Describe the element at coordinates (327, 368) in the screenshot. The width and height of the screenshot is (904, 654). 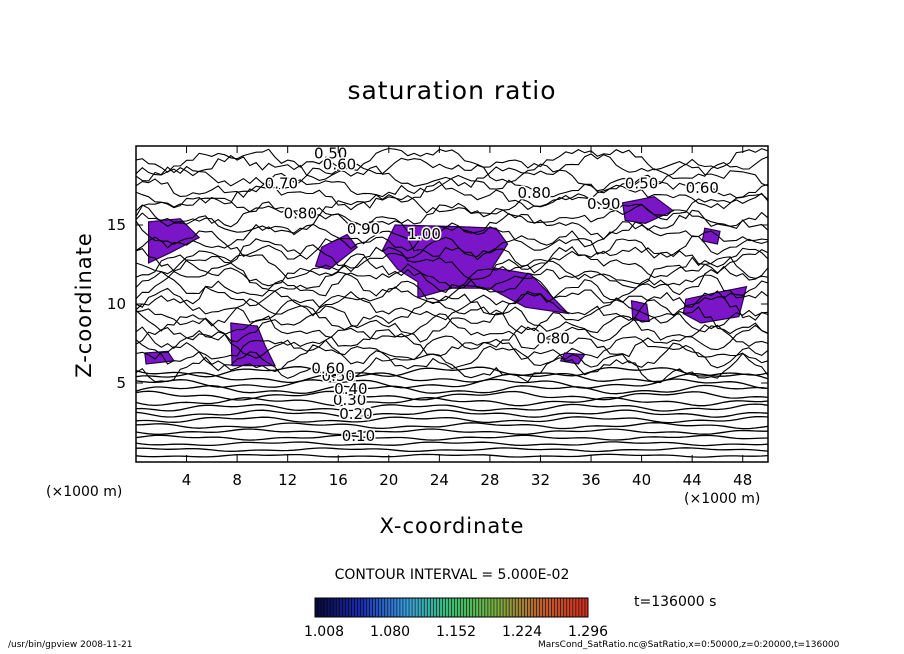
I see `contour-label: 0.60` at that location.